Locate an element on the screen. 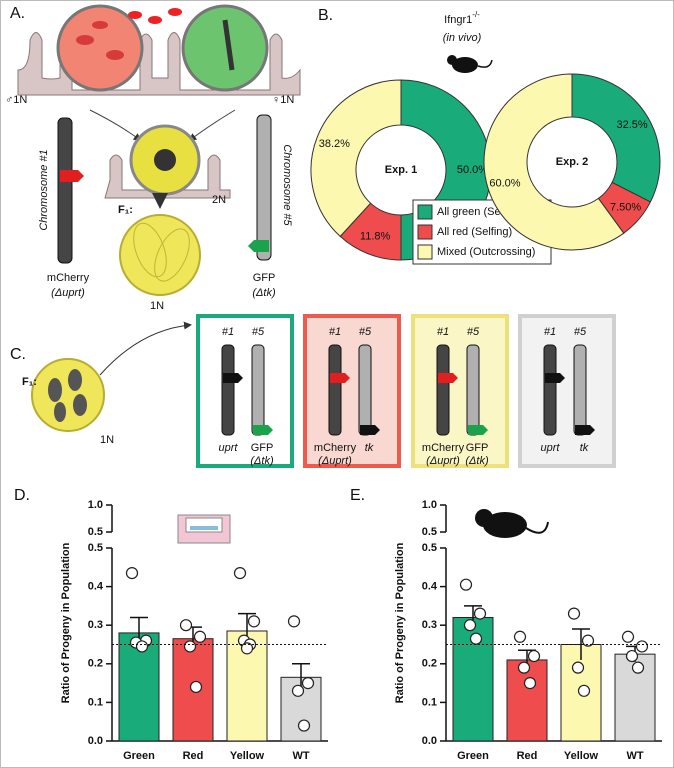 This screenshot has width=674, height=768. legend-label: All red (Selfing) is located at coordinates (474, 232).